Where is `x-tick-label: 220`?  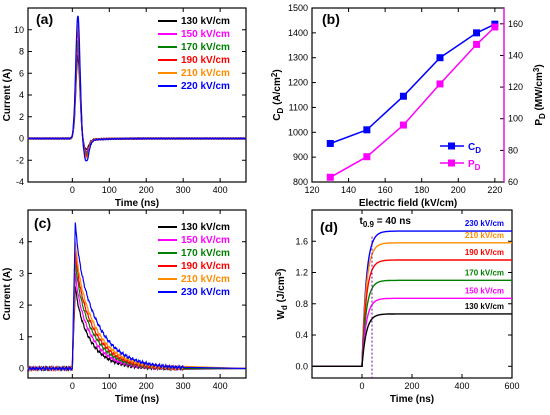 x-tick-label: 220 is located at coordinates (494, 190).